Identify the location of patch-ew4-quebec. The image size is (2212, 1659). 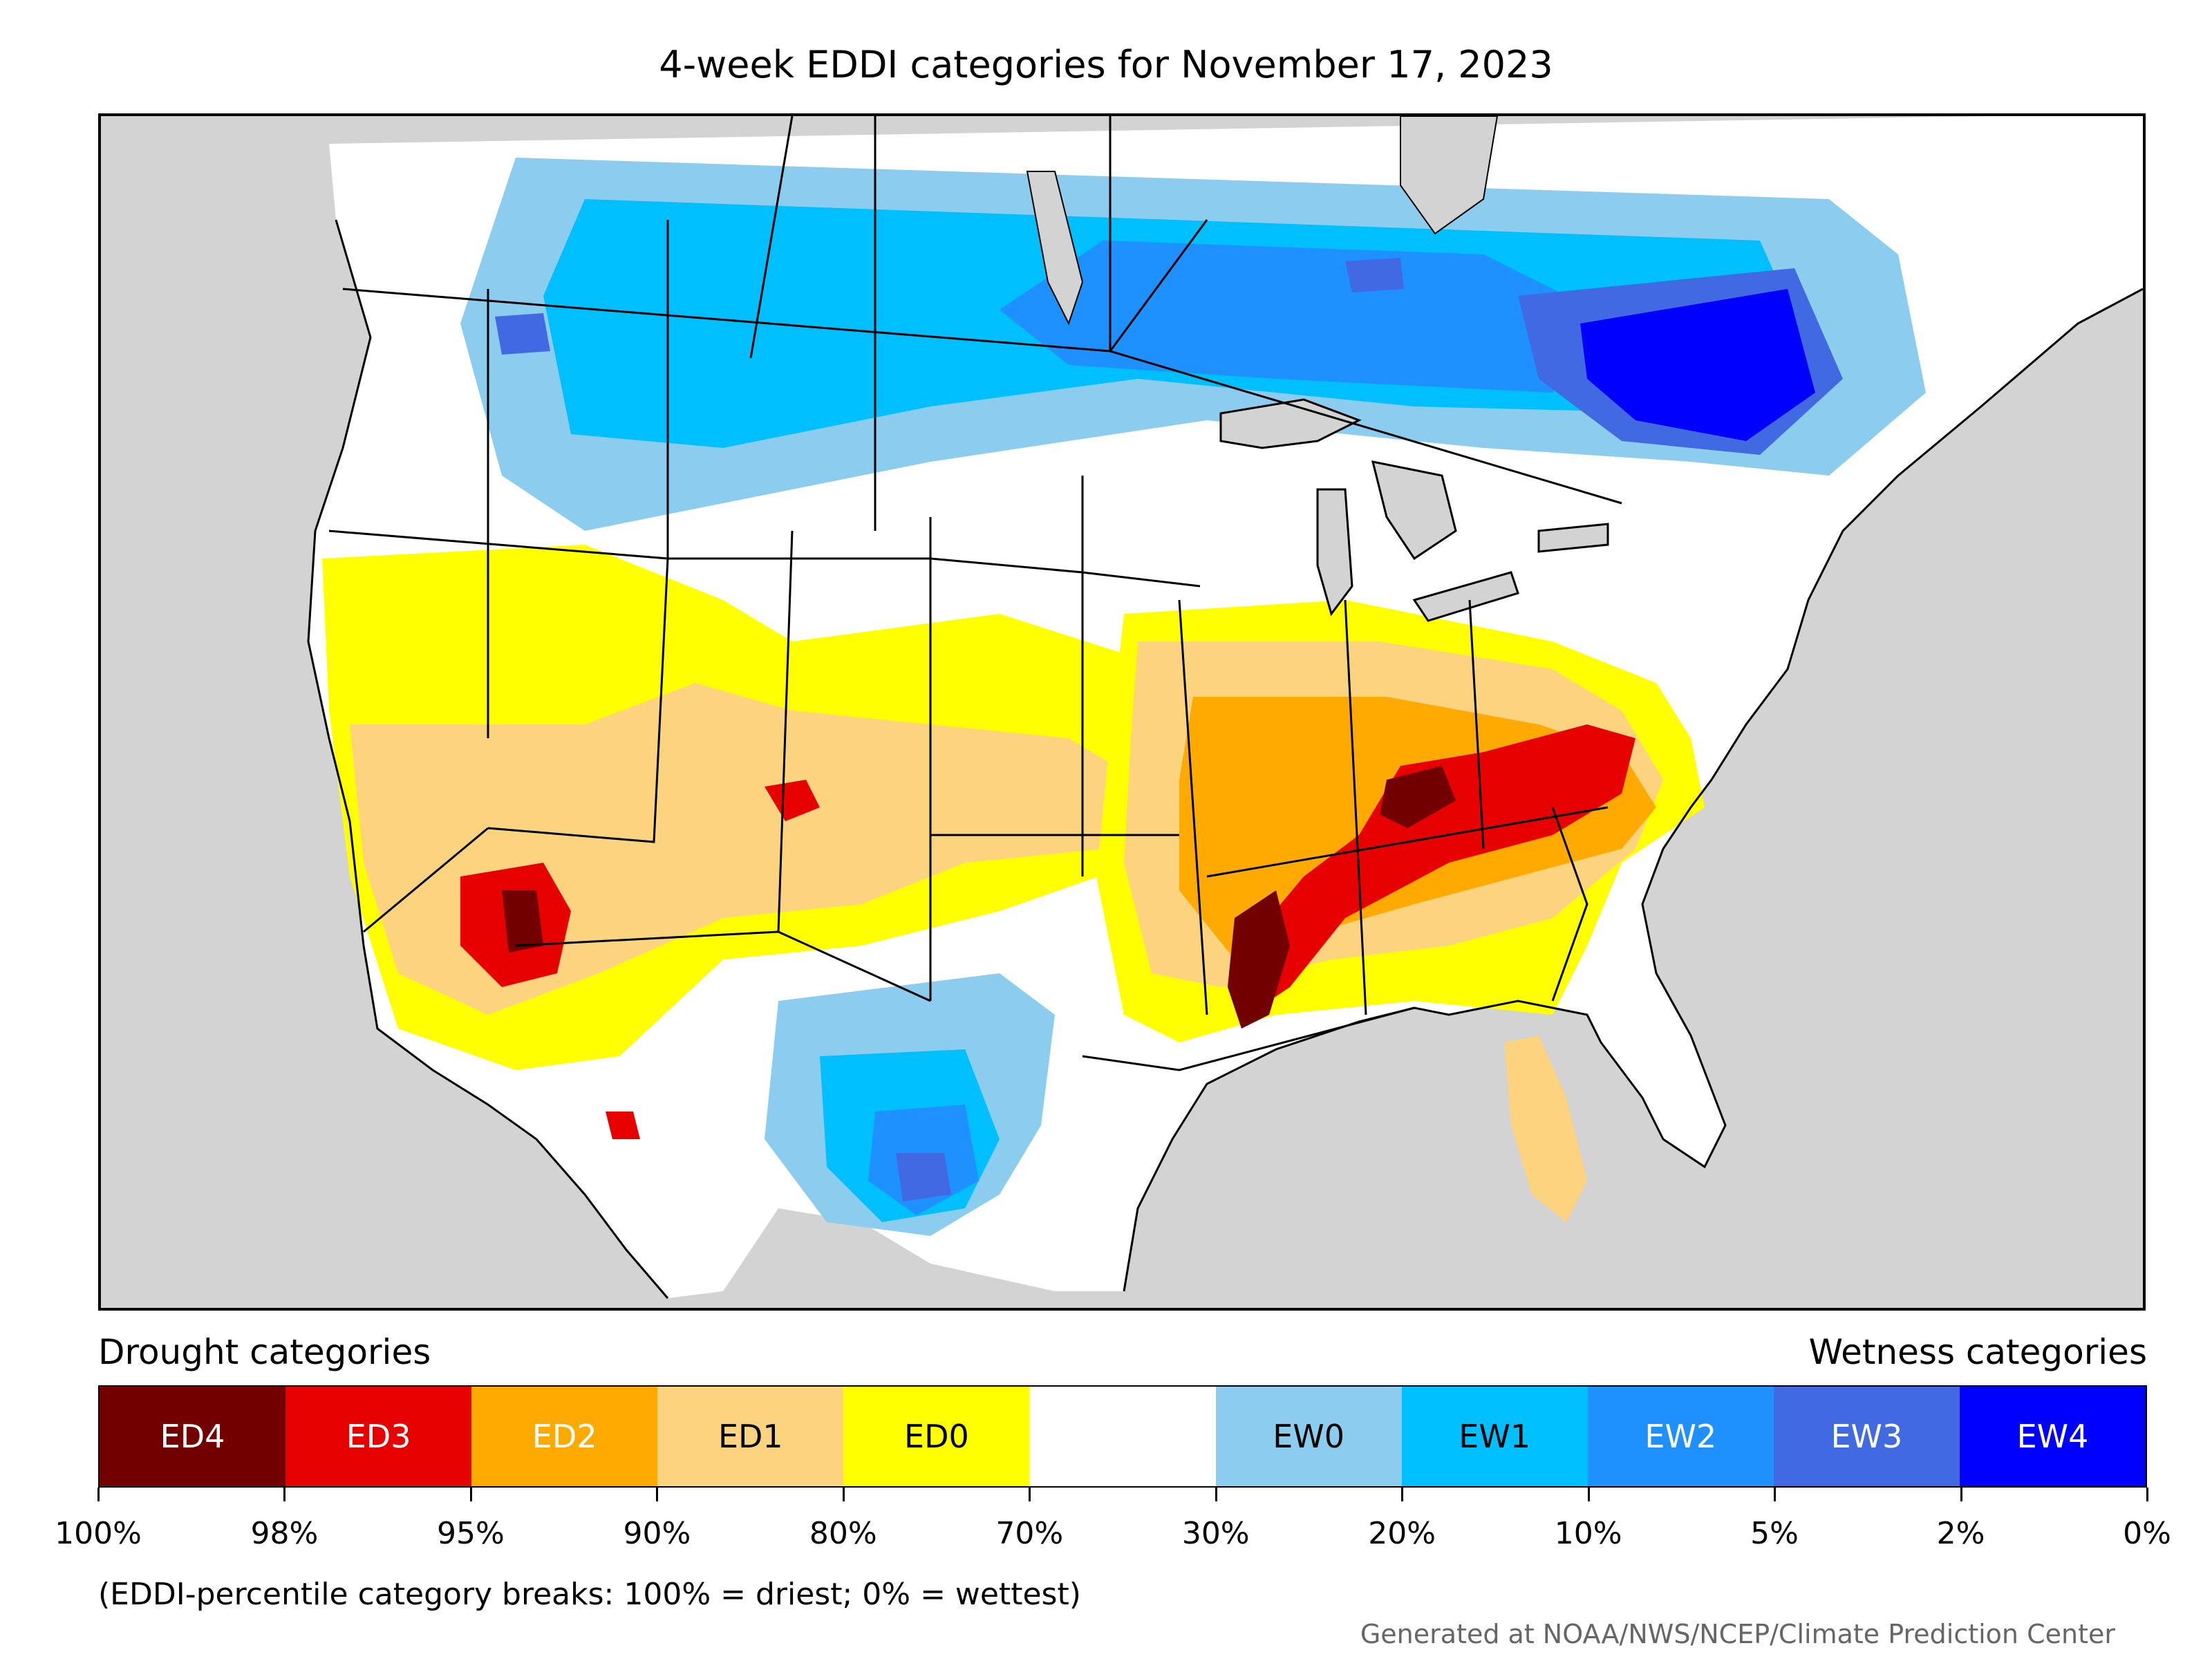
(1698, 365).